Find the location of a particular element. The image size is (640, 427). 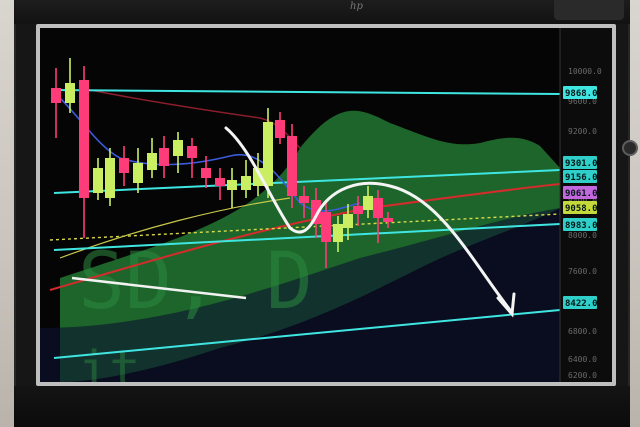

price-tag-label: 8983.0 is located at coordinates (581, 226).